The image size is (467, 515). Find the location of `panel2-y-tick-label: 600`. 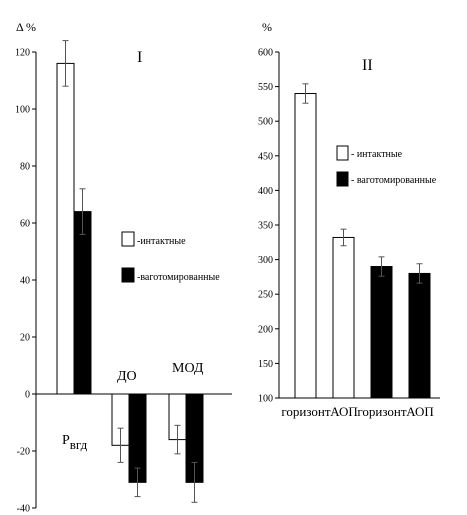

panel2-y-tick-label: 600 is located at coordinates (265, 53).